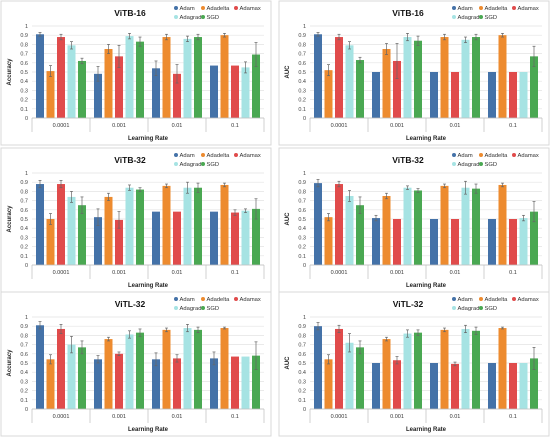  I want to click on legend-label: Adam, so click(187, 9).